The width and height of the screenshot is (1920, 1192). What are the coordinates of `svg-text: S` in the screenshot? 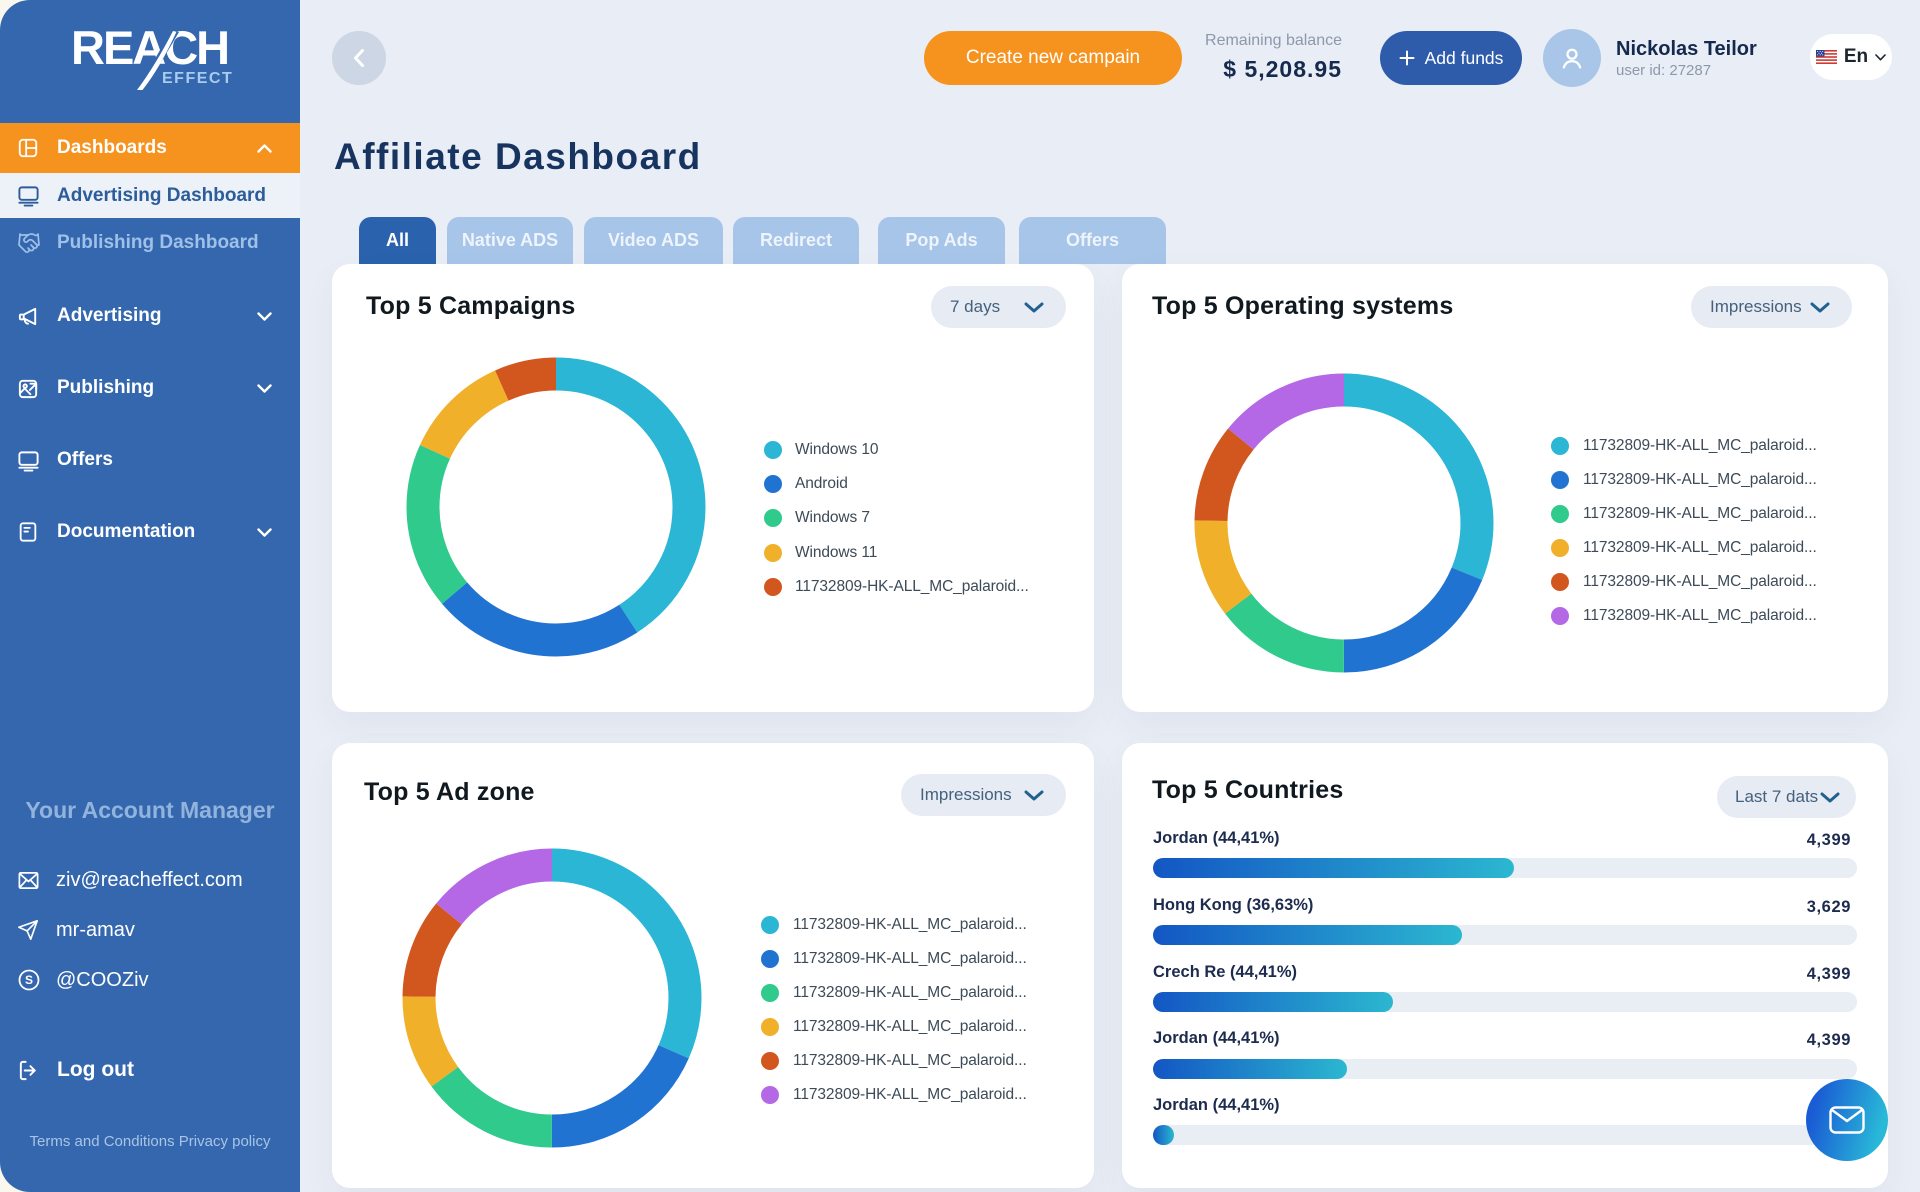 It's located at (29, 980).